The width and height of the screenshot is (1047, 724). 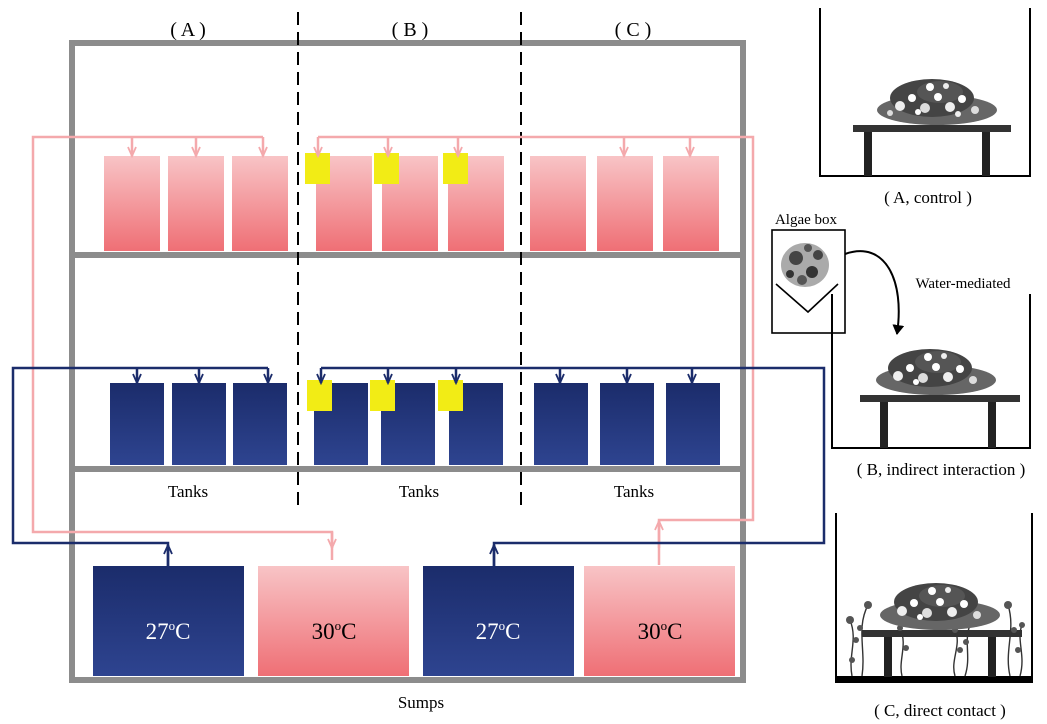 I want to click on algae-clump, so click(x=805, y=265).